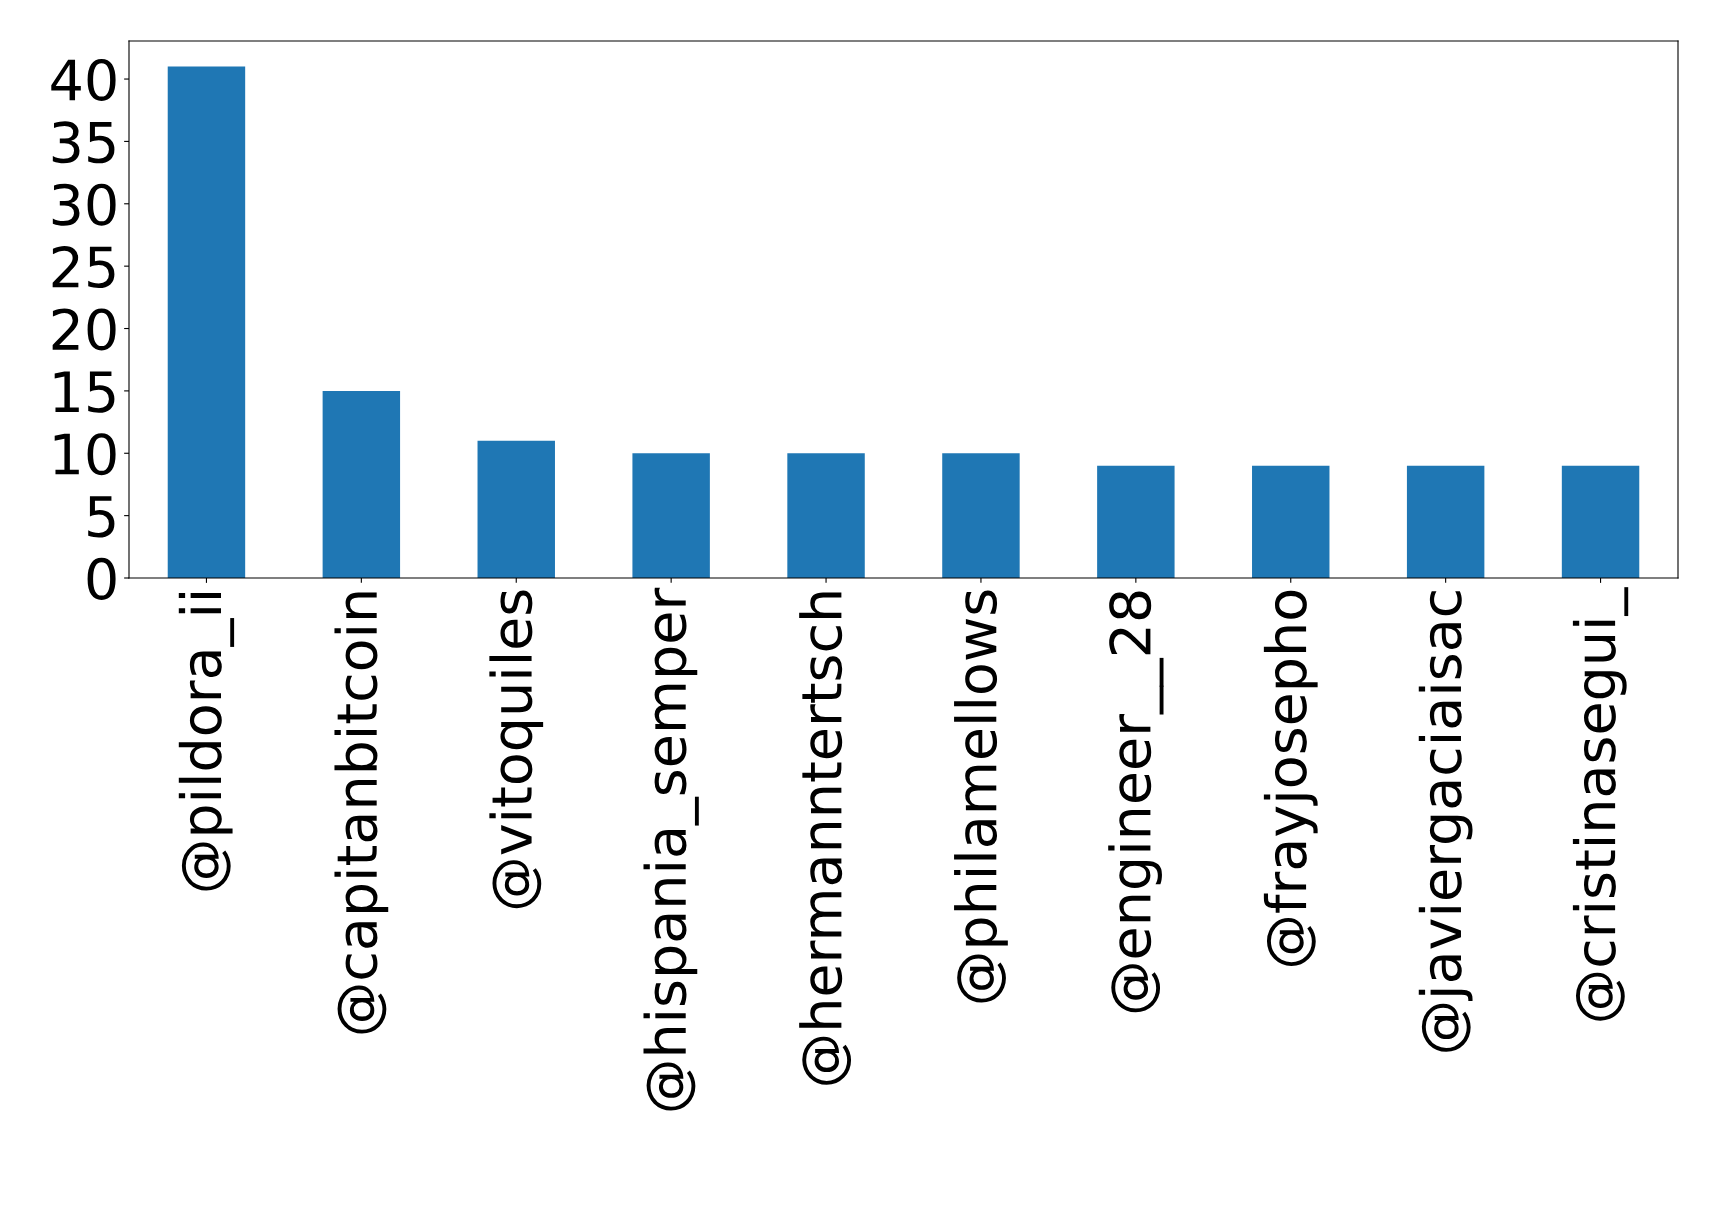  I want to click on x-tick-label: @cristinasegui_, so click(1600, 804).